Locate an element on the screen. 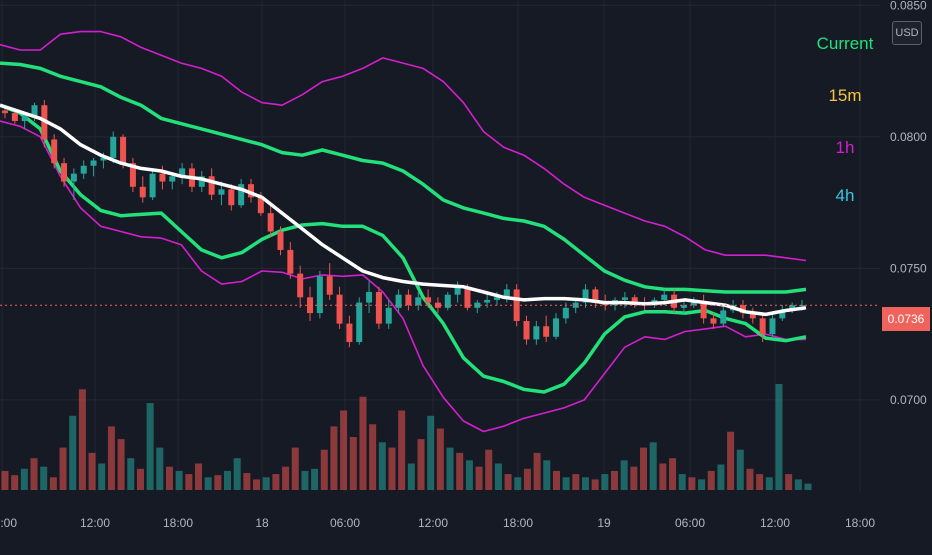 The image size is (932, 555). y-tick-label: 0.0700 is located at coordinates (908, 400).